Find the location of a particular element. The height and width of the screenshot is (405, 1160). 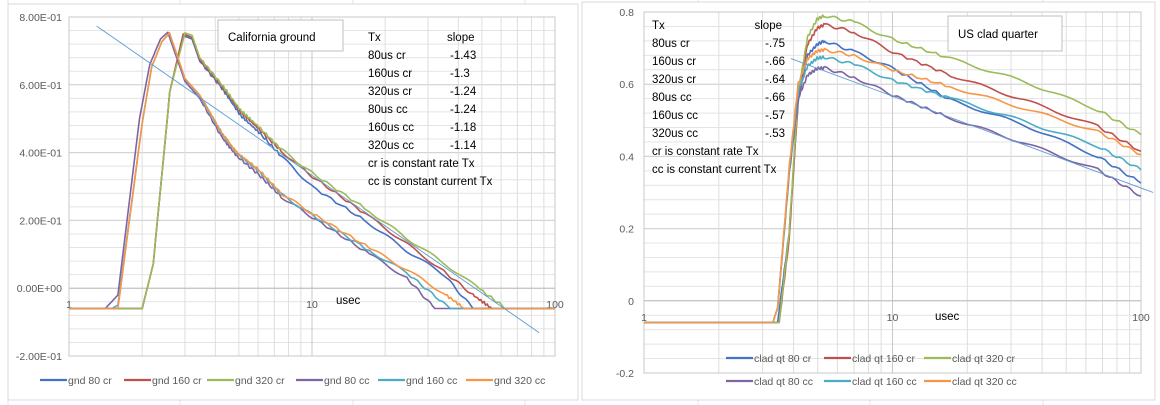

annotation-row-slope: -1.3 is located at coordinates (460, 74).